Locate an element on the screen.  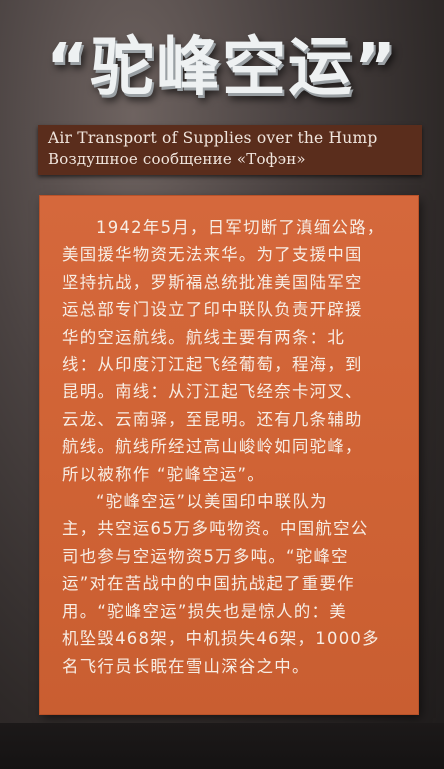
floor-shadow is located at coordinates (222, 746).